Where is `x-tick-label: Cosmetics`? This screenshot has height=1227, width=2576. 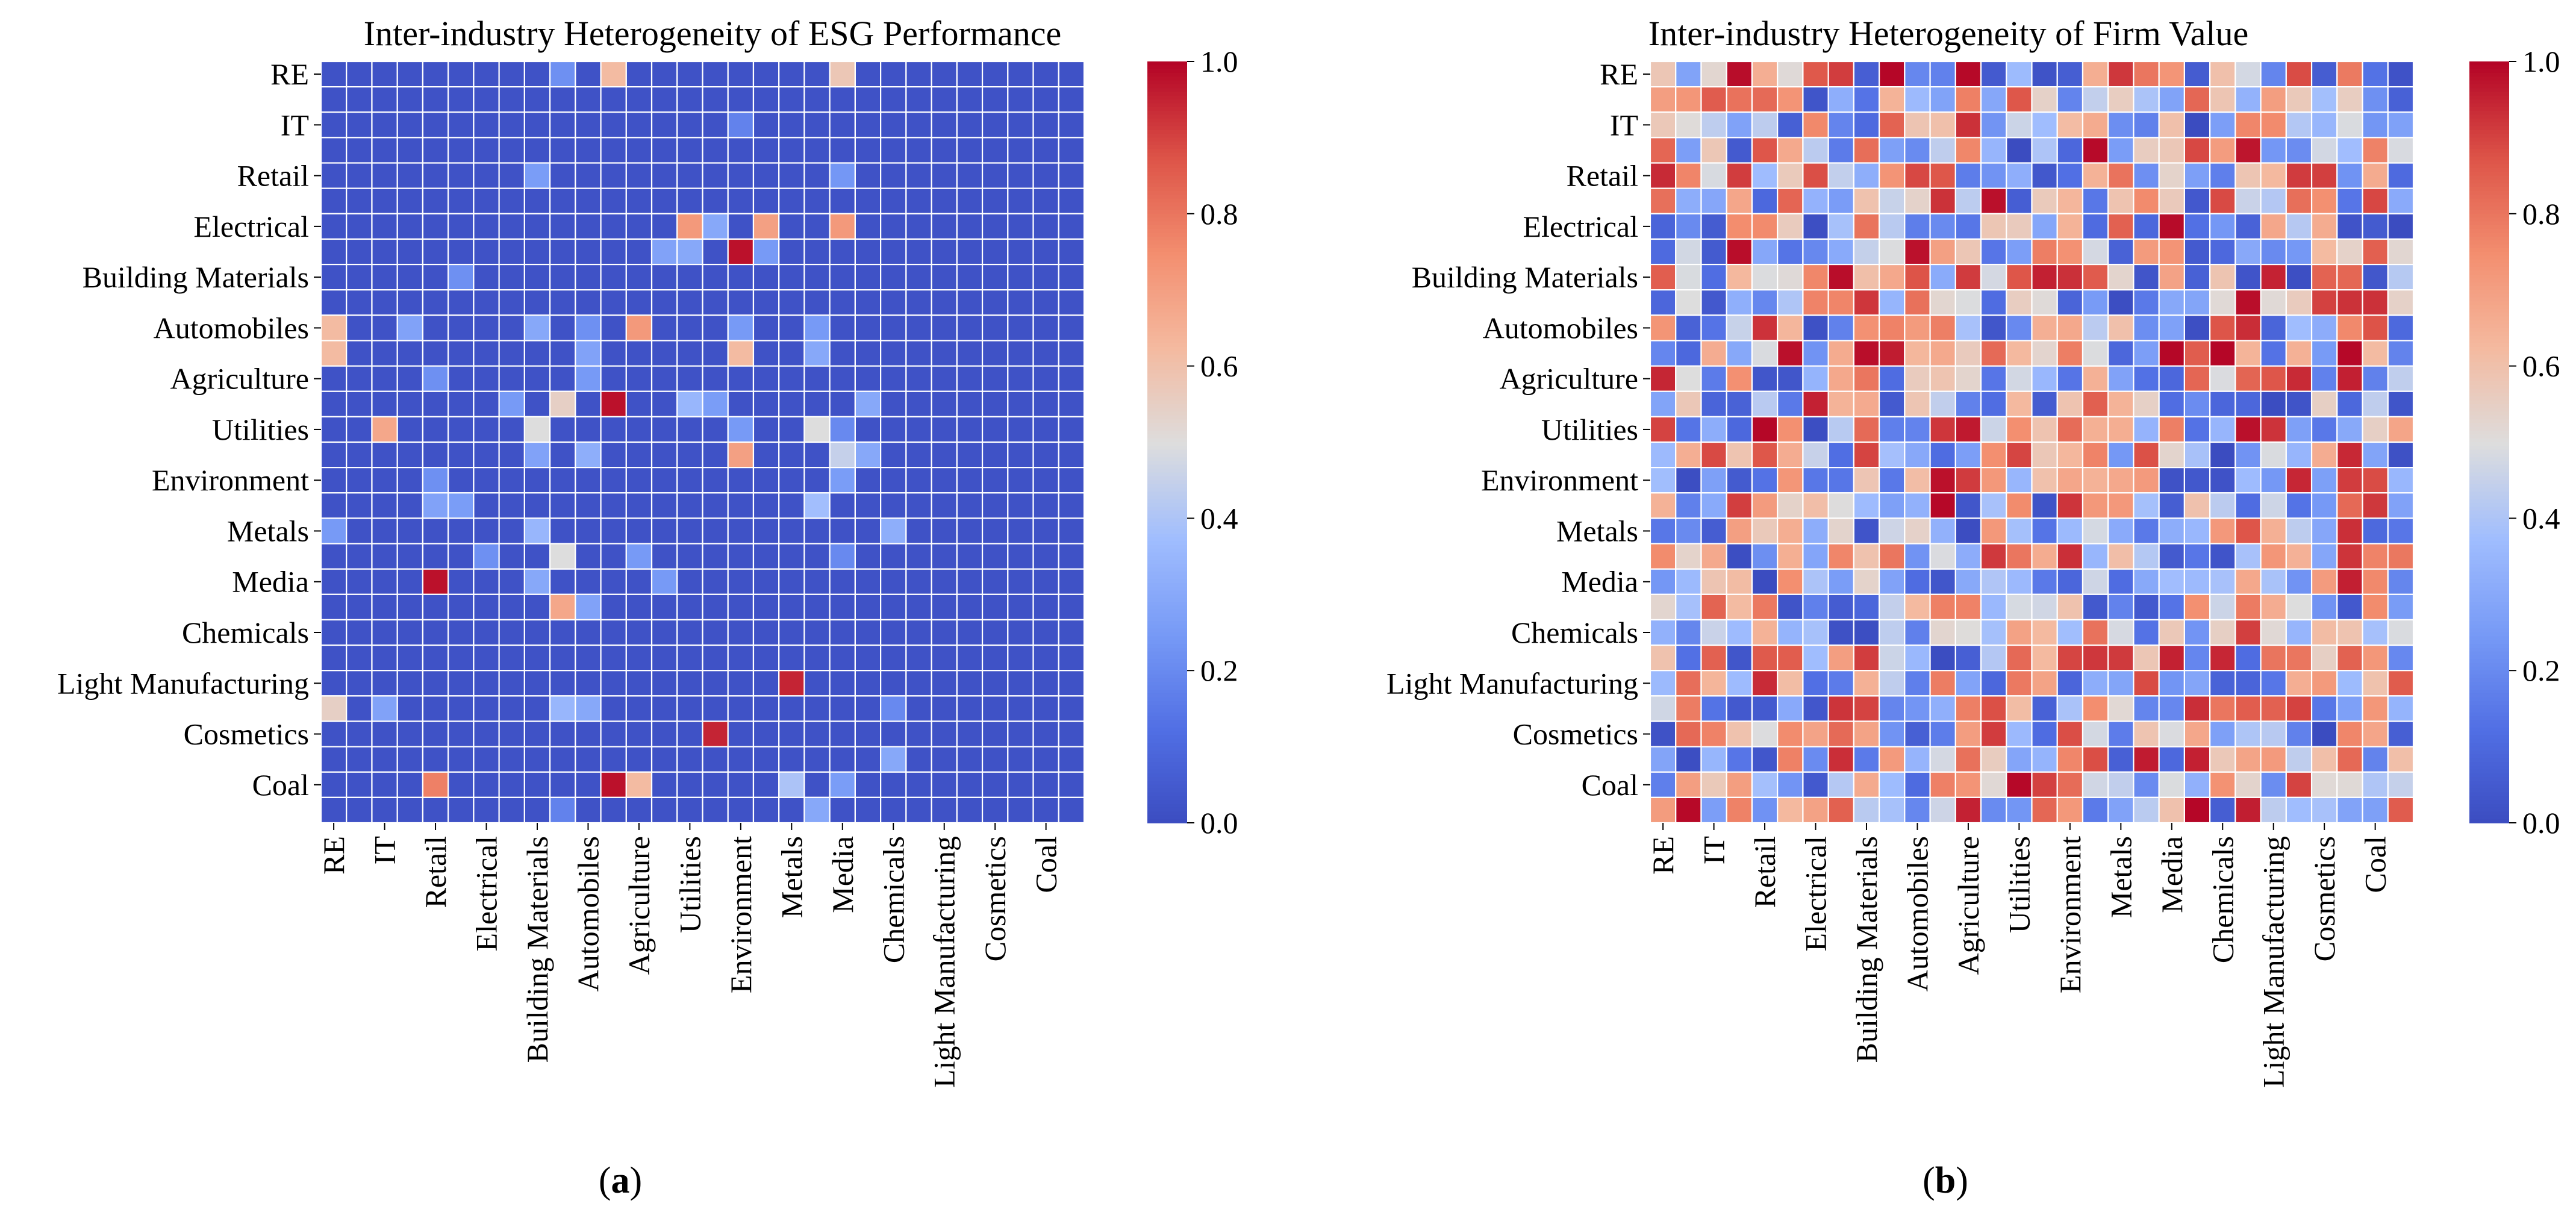 x-tick-label: Cosmetics is located at coordinates (2324, 898).